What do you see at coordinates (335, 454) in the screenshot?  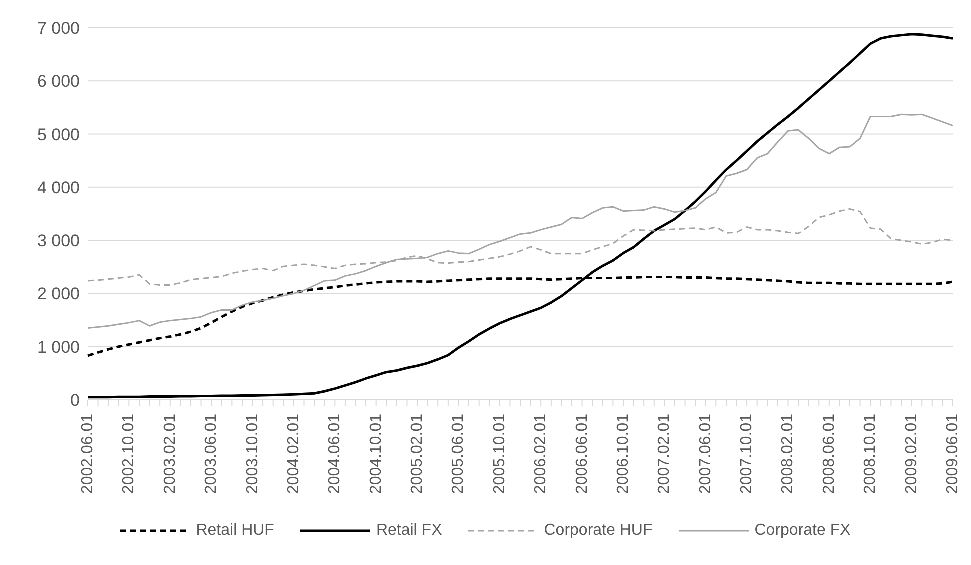 I see `x-tick-label: 2004.06.01` at bounding box center [335, 454].